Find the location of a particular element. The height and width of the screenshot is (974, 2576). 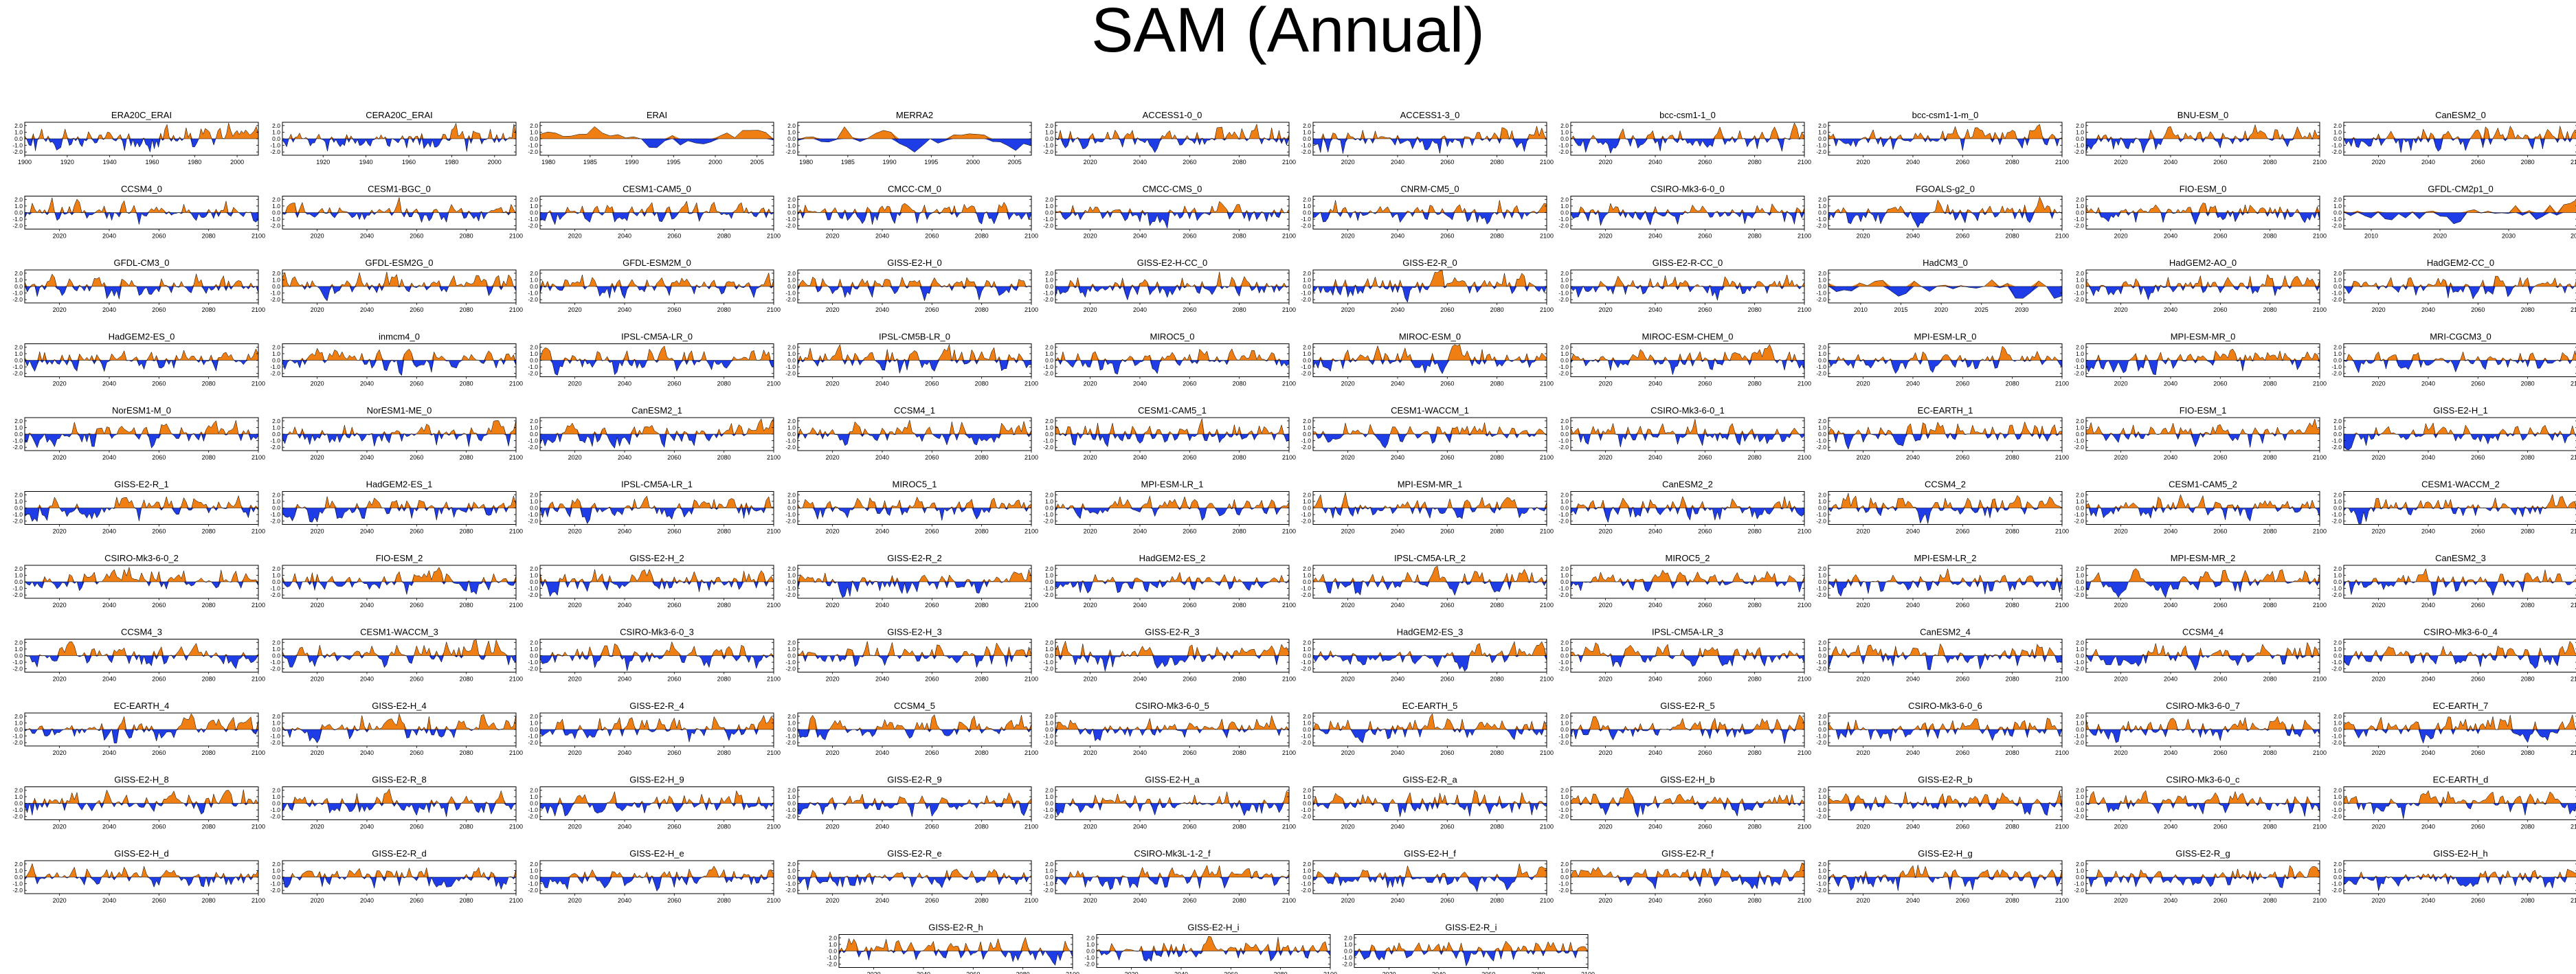

panel-title: IPSL-CM5A-LR_2 is located at coordinates (1430, 558).